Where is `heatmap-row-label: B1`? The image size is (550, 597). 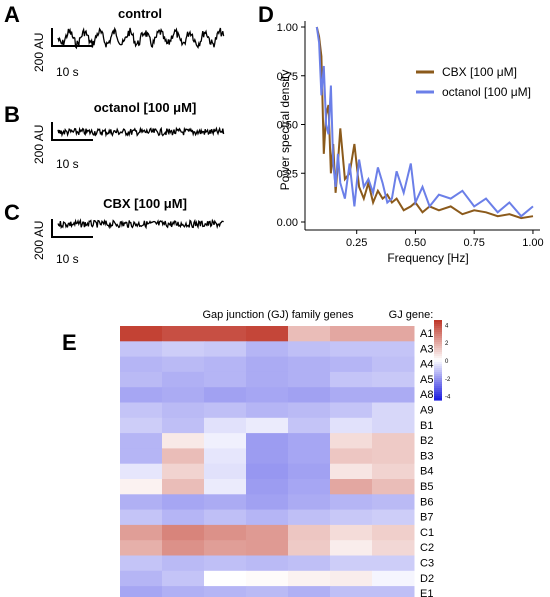
heatmap-row-label: B1 is located at coordinates (426, 426).